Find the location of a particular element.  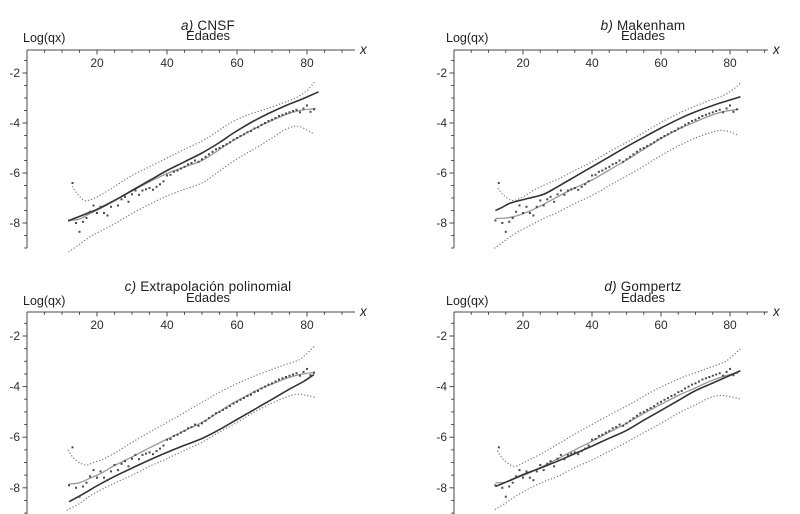

confidence-band-lower is located at coordinates (617, 189).